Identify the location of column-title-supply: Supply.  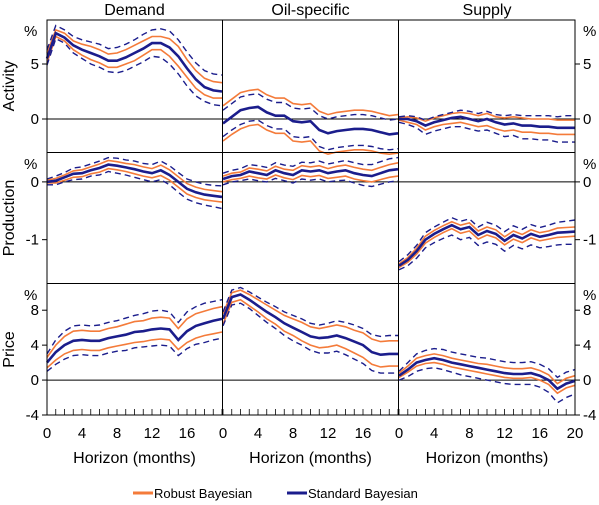
(487, 10).